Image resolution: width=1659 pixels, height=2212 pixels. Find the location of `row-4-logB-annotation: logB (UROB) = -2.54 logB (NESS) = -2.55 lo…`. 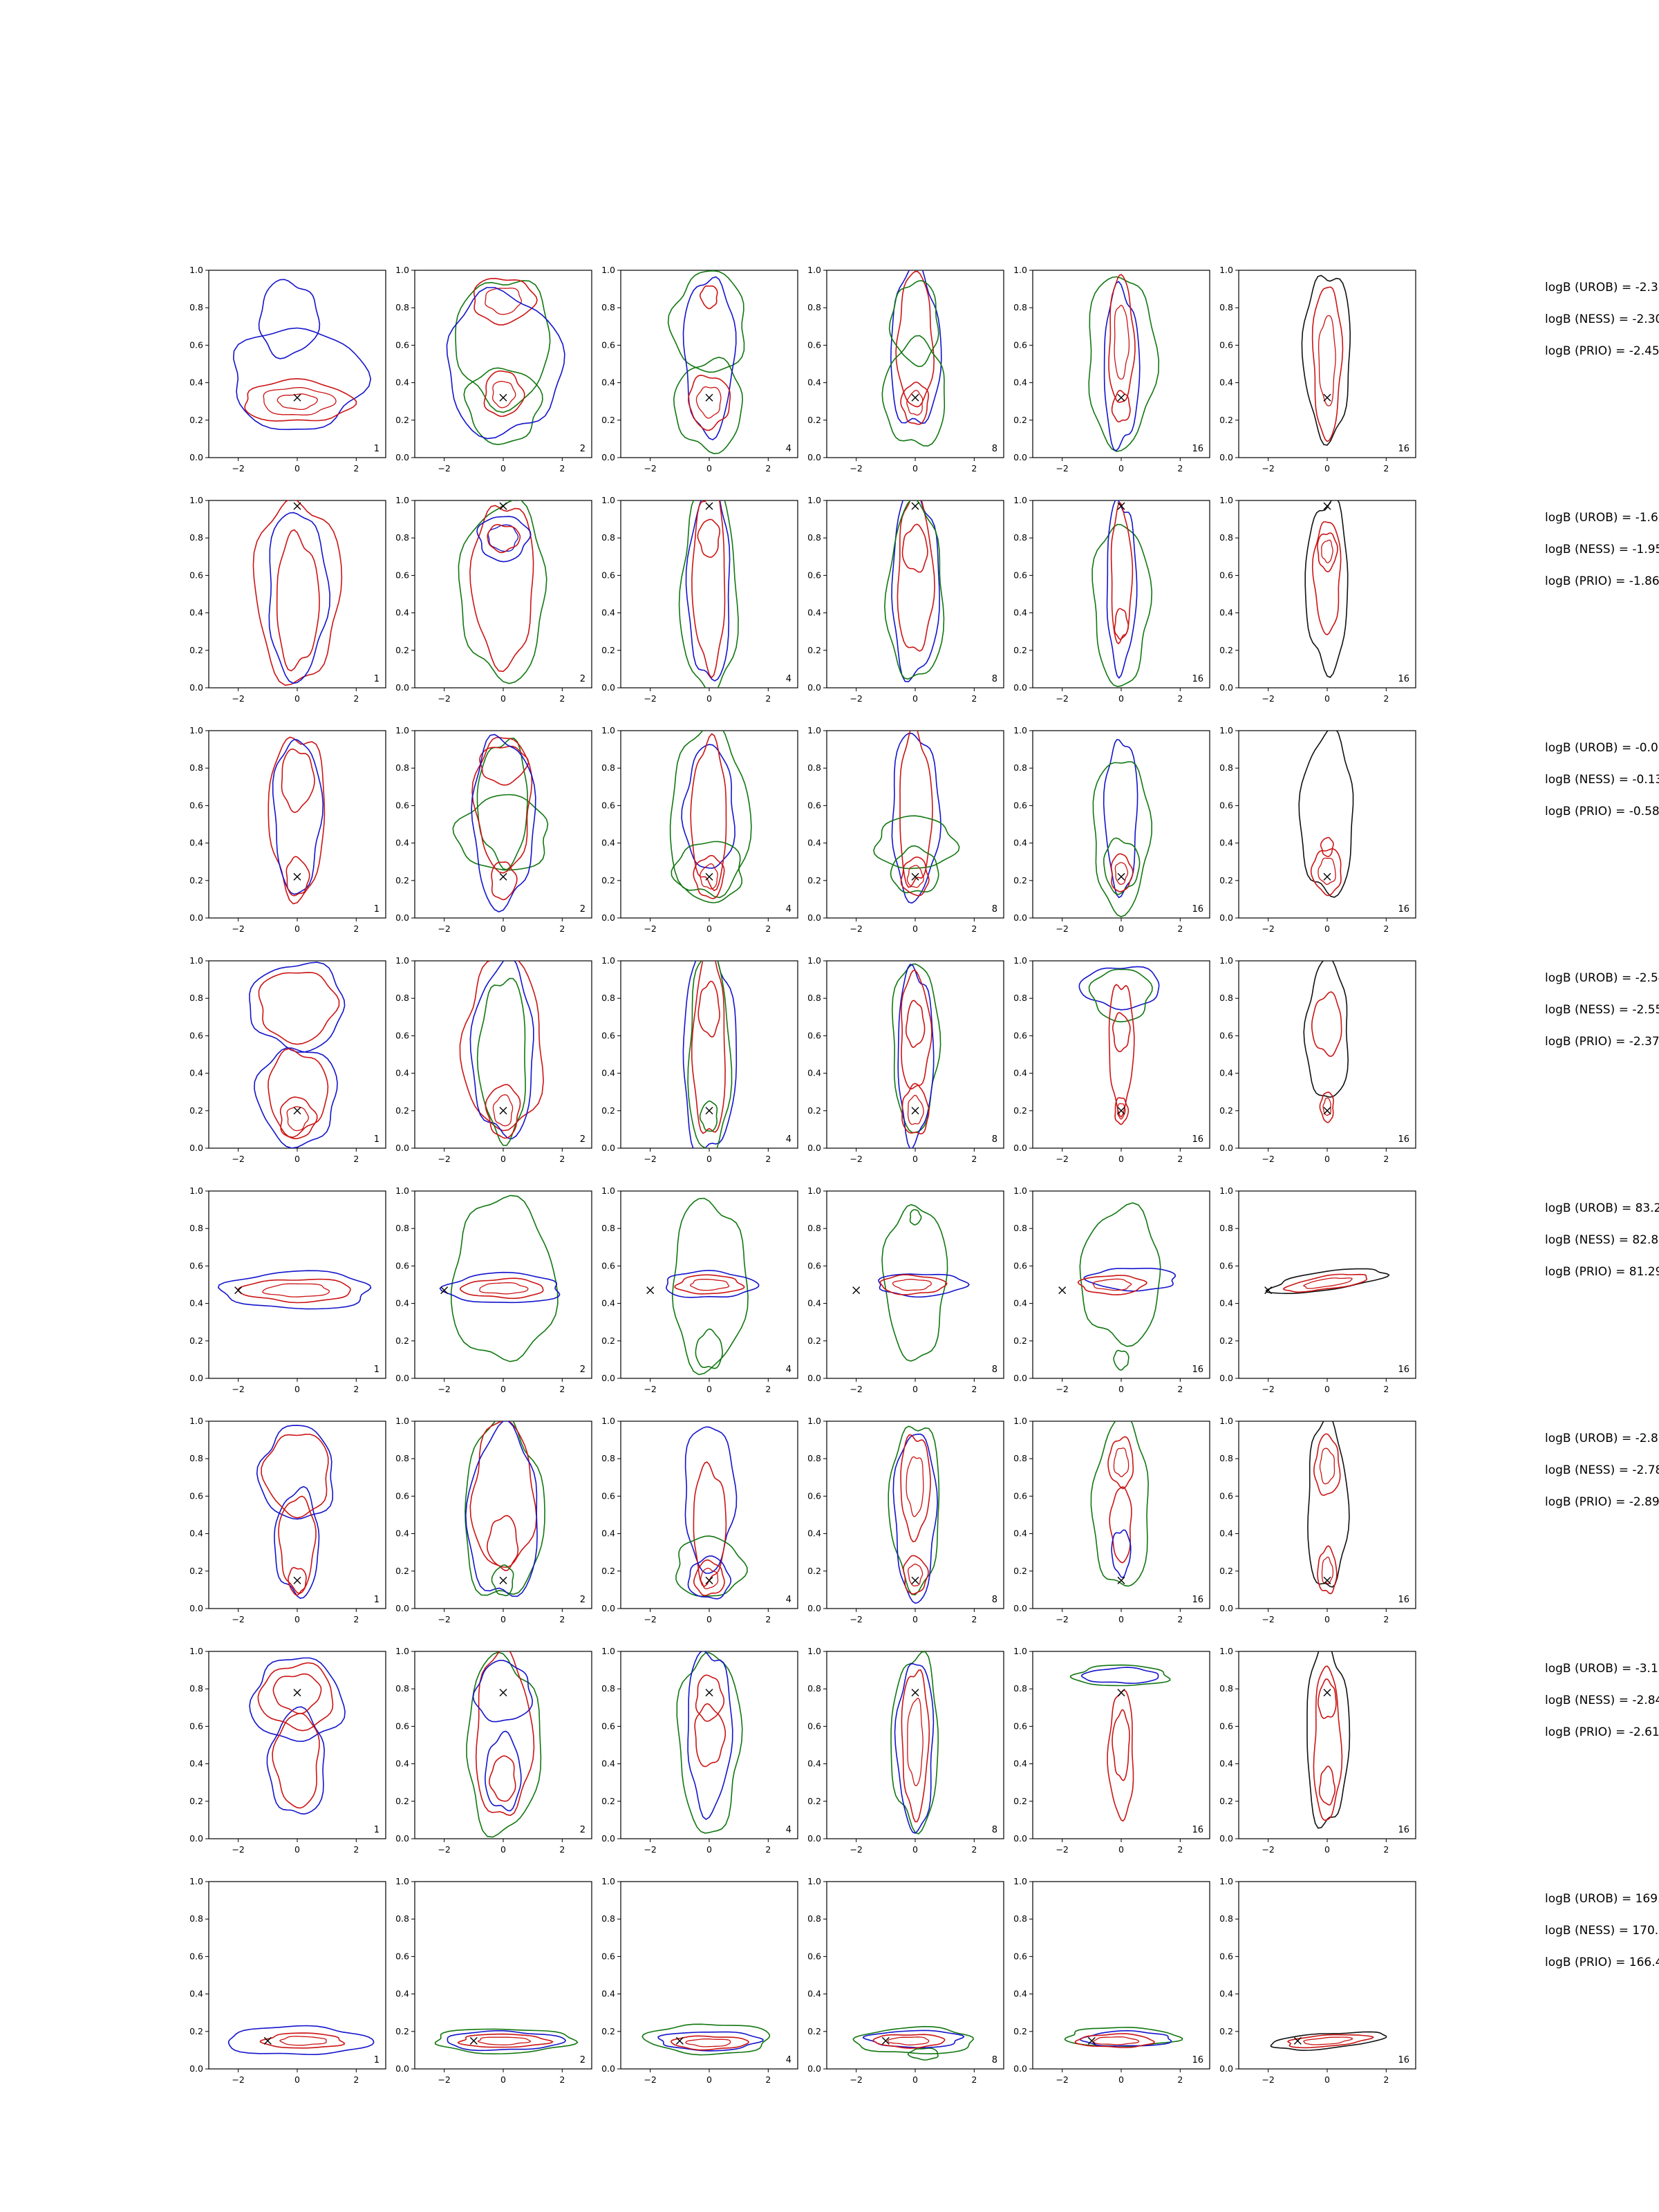

row-4-logB-annotation: logB (UROB) = -2.54 logB (NESS) = -2.55 lo… is located at coordinates (1602, 1010).